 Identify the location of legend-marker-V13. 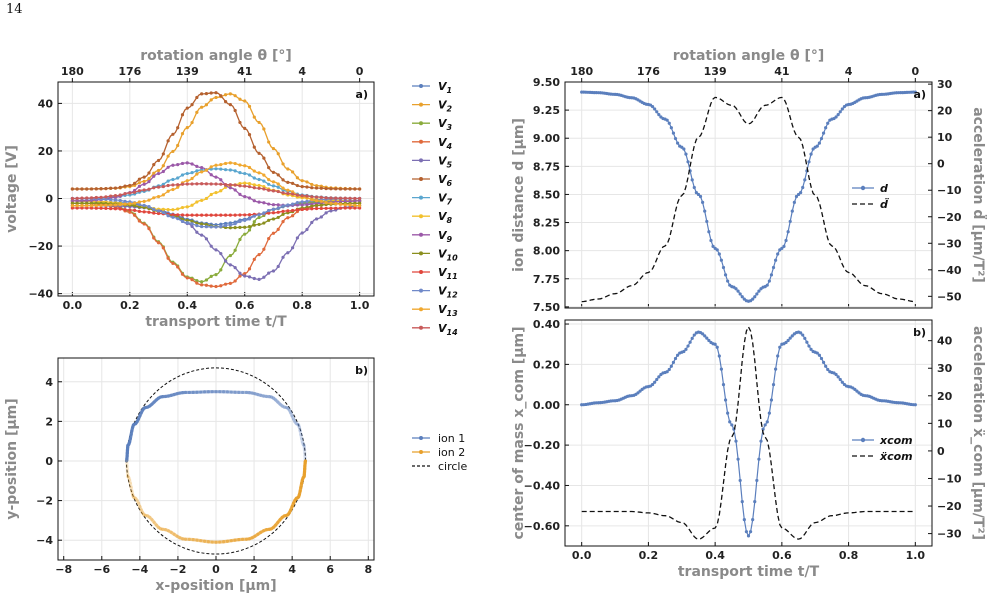
(421, 309).